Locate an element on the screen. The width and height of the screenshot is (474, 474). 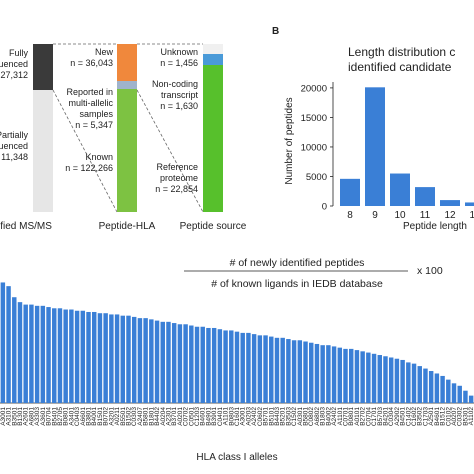
noncoding-bar is located at coordinates (213, 59).